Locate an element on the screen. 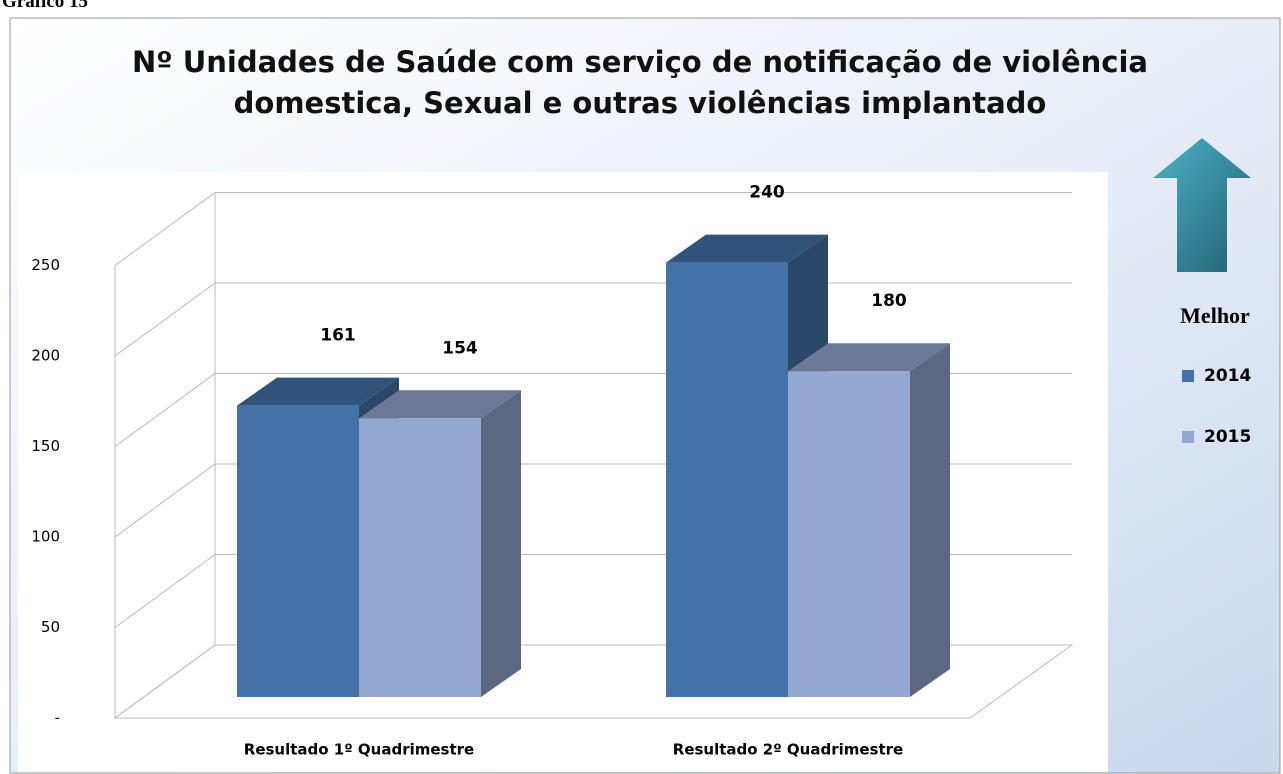 This screenshot has height=774, width=1283. value-label: 154 is located at coordinates (460, 348).